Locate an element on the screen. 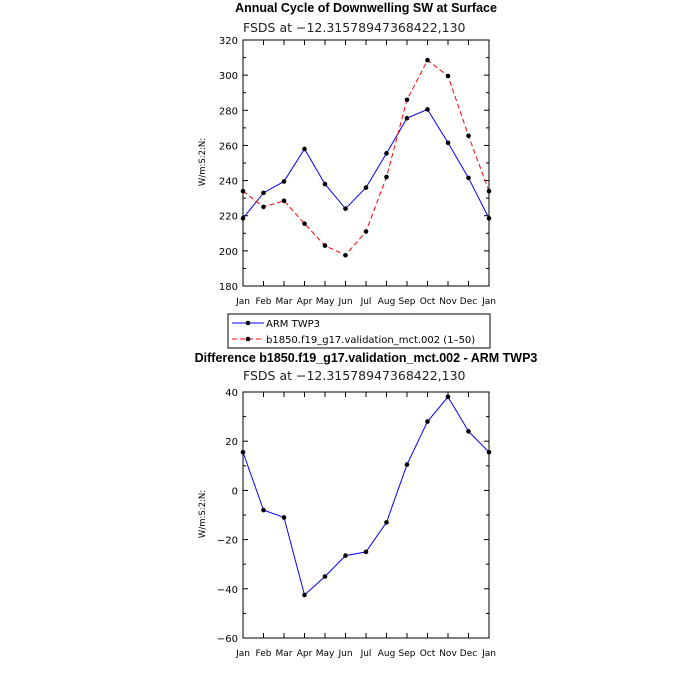 This screenshot has width=700, height=700. chart2-ytick-label: −40 is located at coordinates (227, 590).